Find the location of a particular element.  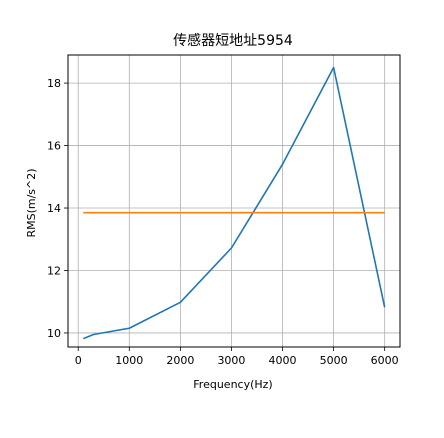

y-tick-label: 18 is located at coordinates (54, 83).